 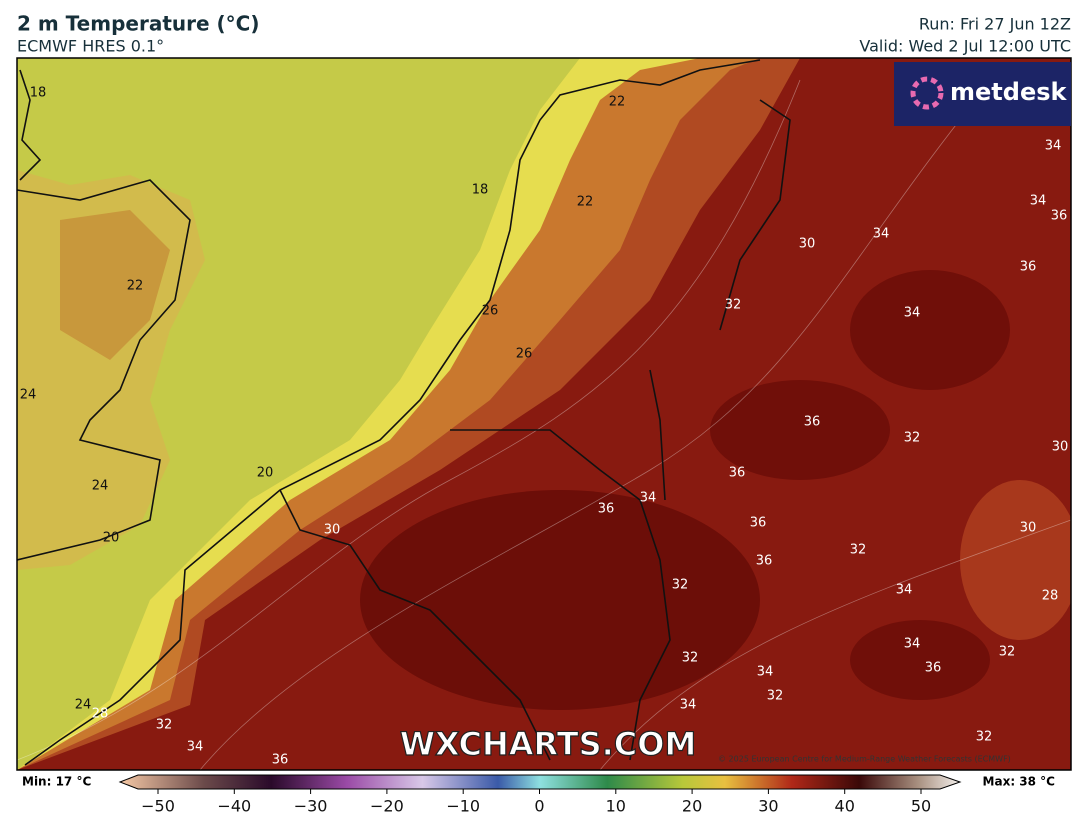 What do you see at coordinates (463, 806) in the screenshot?
I see `colorbar-tick-label: −10` at bounding box center [463, 806].